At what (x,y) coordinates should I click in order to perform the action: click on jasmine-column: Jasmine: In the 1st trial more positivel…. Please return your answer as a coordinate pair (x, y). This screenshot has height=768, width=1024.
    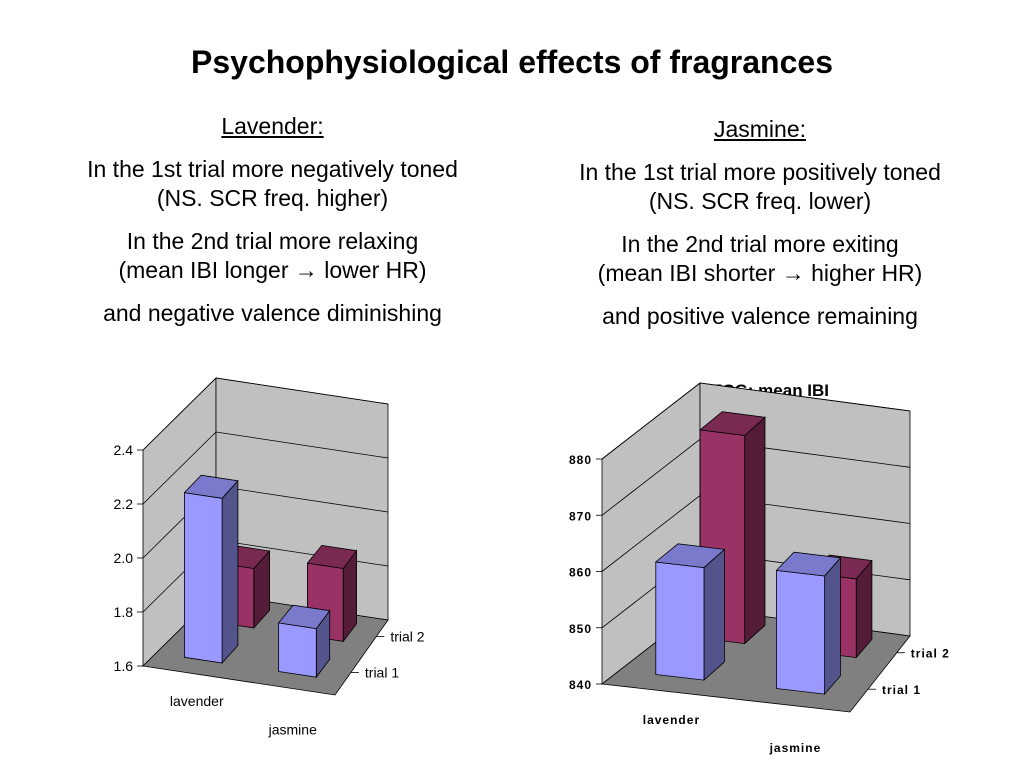
    Looking at the image, I should click on (760, 230).